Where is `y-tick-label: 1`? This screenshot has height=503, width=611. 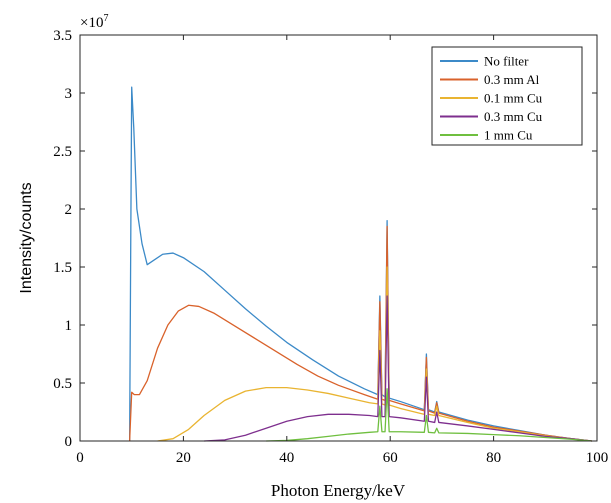
y-tick-label: 1 is located at coordinates (69, 326).